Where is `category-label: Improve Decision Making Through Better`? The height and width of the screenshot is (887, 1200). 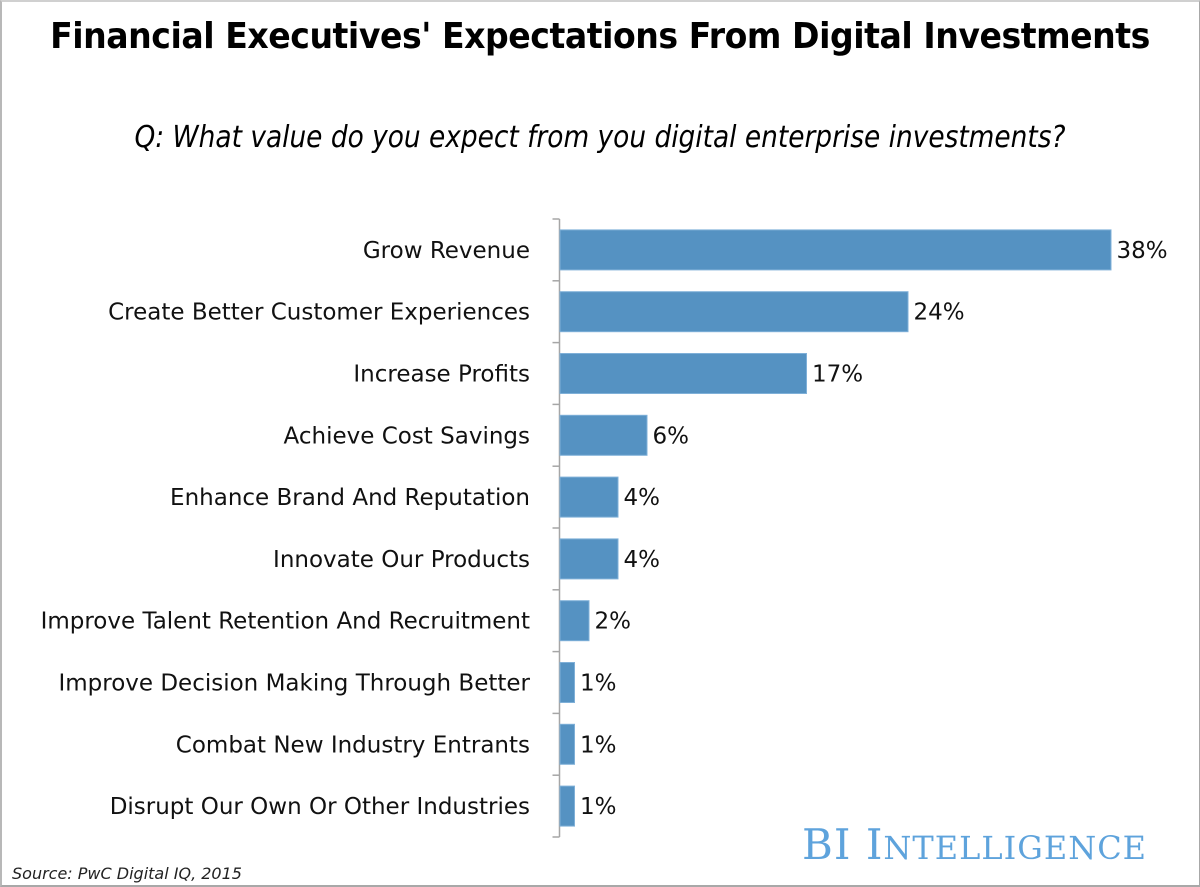
category-label: Improve Decision Making Through Better is located at coordinates (294, 684).